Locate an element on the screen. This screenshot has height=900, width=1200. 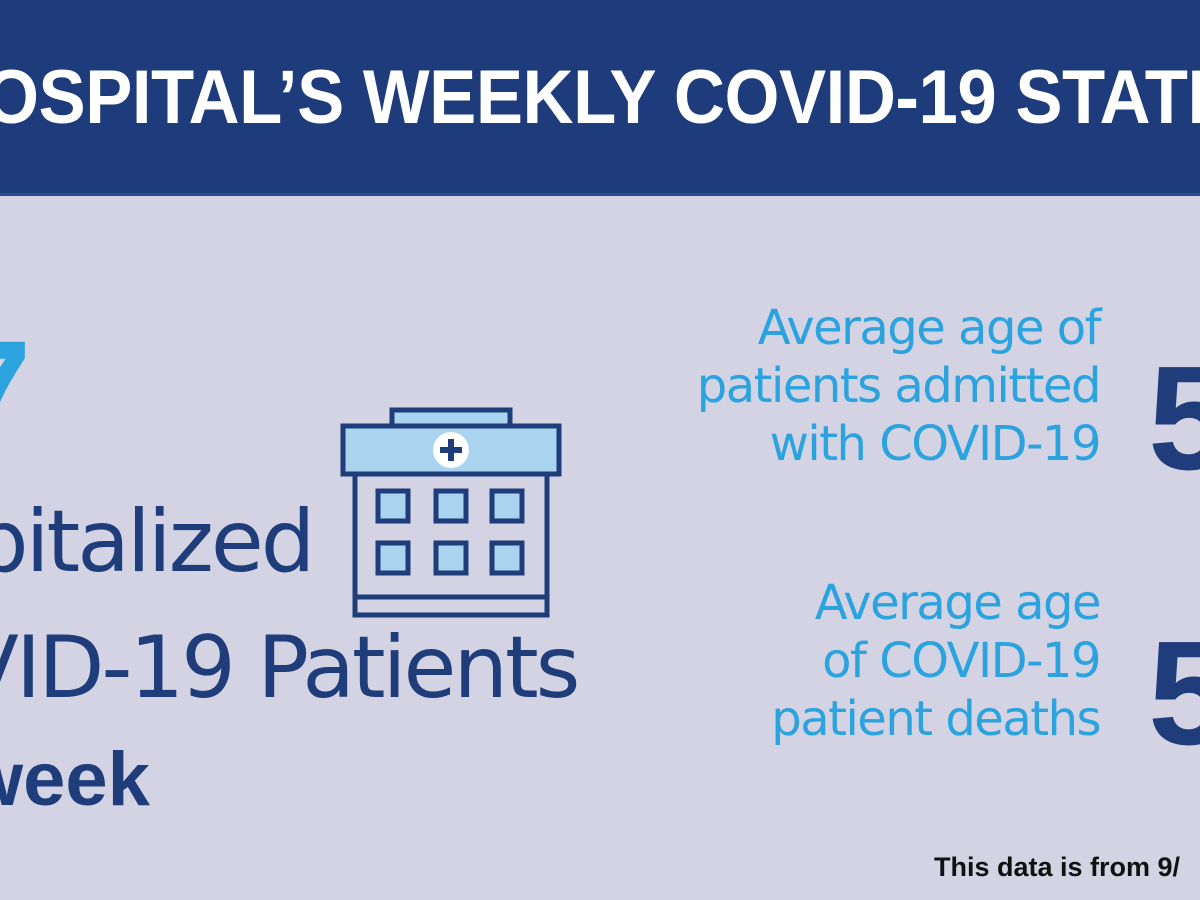
data-date-footnote: This data is from 9/ is located at coordinates (1057, 867).